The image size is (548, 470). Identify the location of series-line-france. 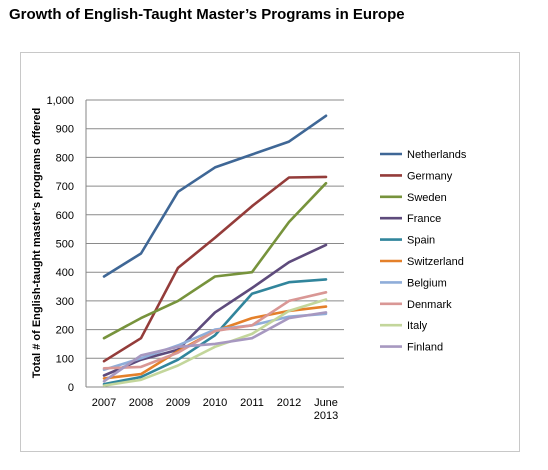
(215, 310).